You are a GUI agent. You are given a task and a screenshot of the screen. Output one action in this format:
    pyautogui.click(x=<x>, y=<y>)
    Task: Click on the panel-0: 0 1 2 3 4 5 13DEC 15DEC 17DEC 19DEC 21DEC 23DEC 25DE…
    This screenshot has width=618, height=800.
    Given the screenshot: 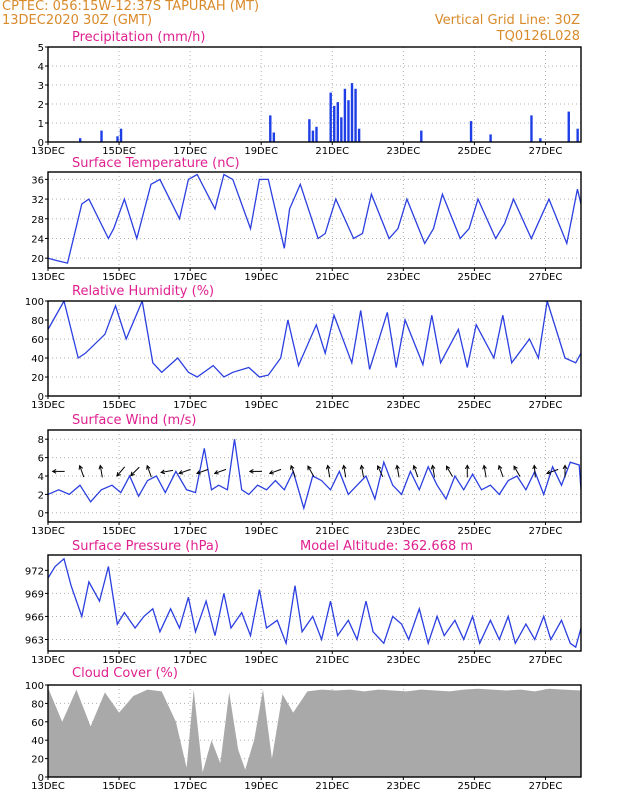 What is the action you would take?
    pyautogui.click(x=306, y=93)
    